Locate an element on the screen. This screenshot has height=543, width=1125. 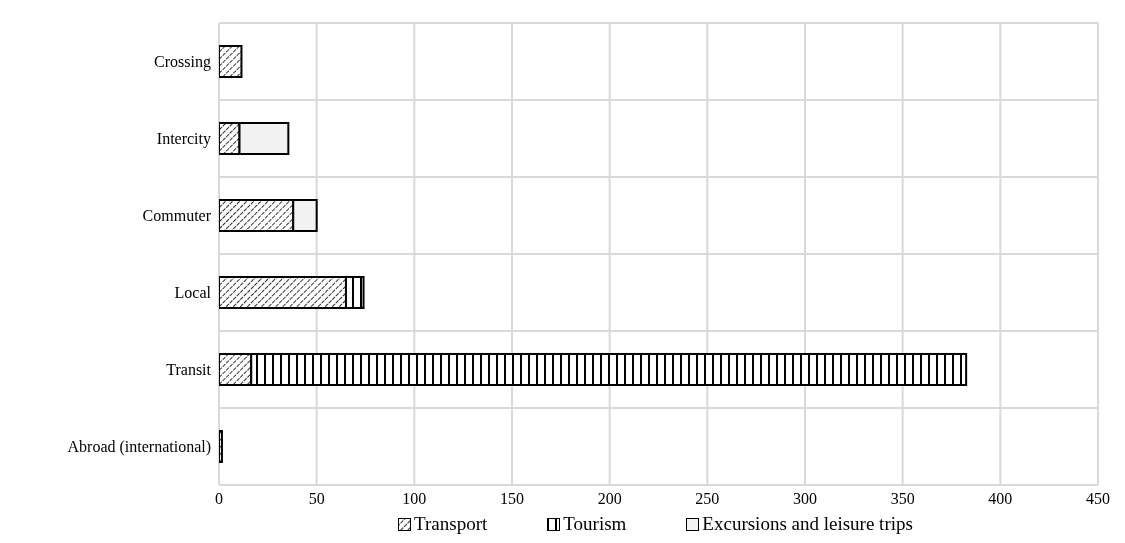
legend-label: Excursions and leisure trips is located at coordinates (807, 524).